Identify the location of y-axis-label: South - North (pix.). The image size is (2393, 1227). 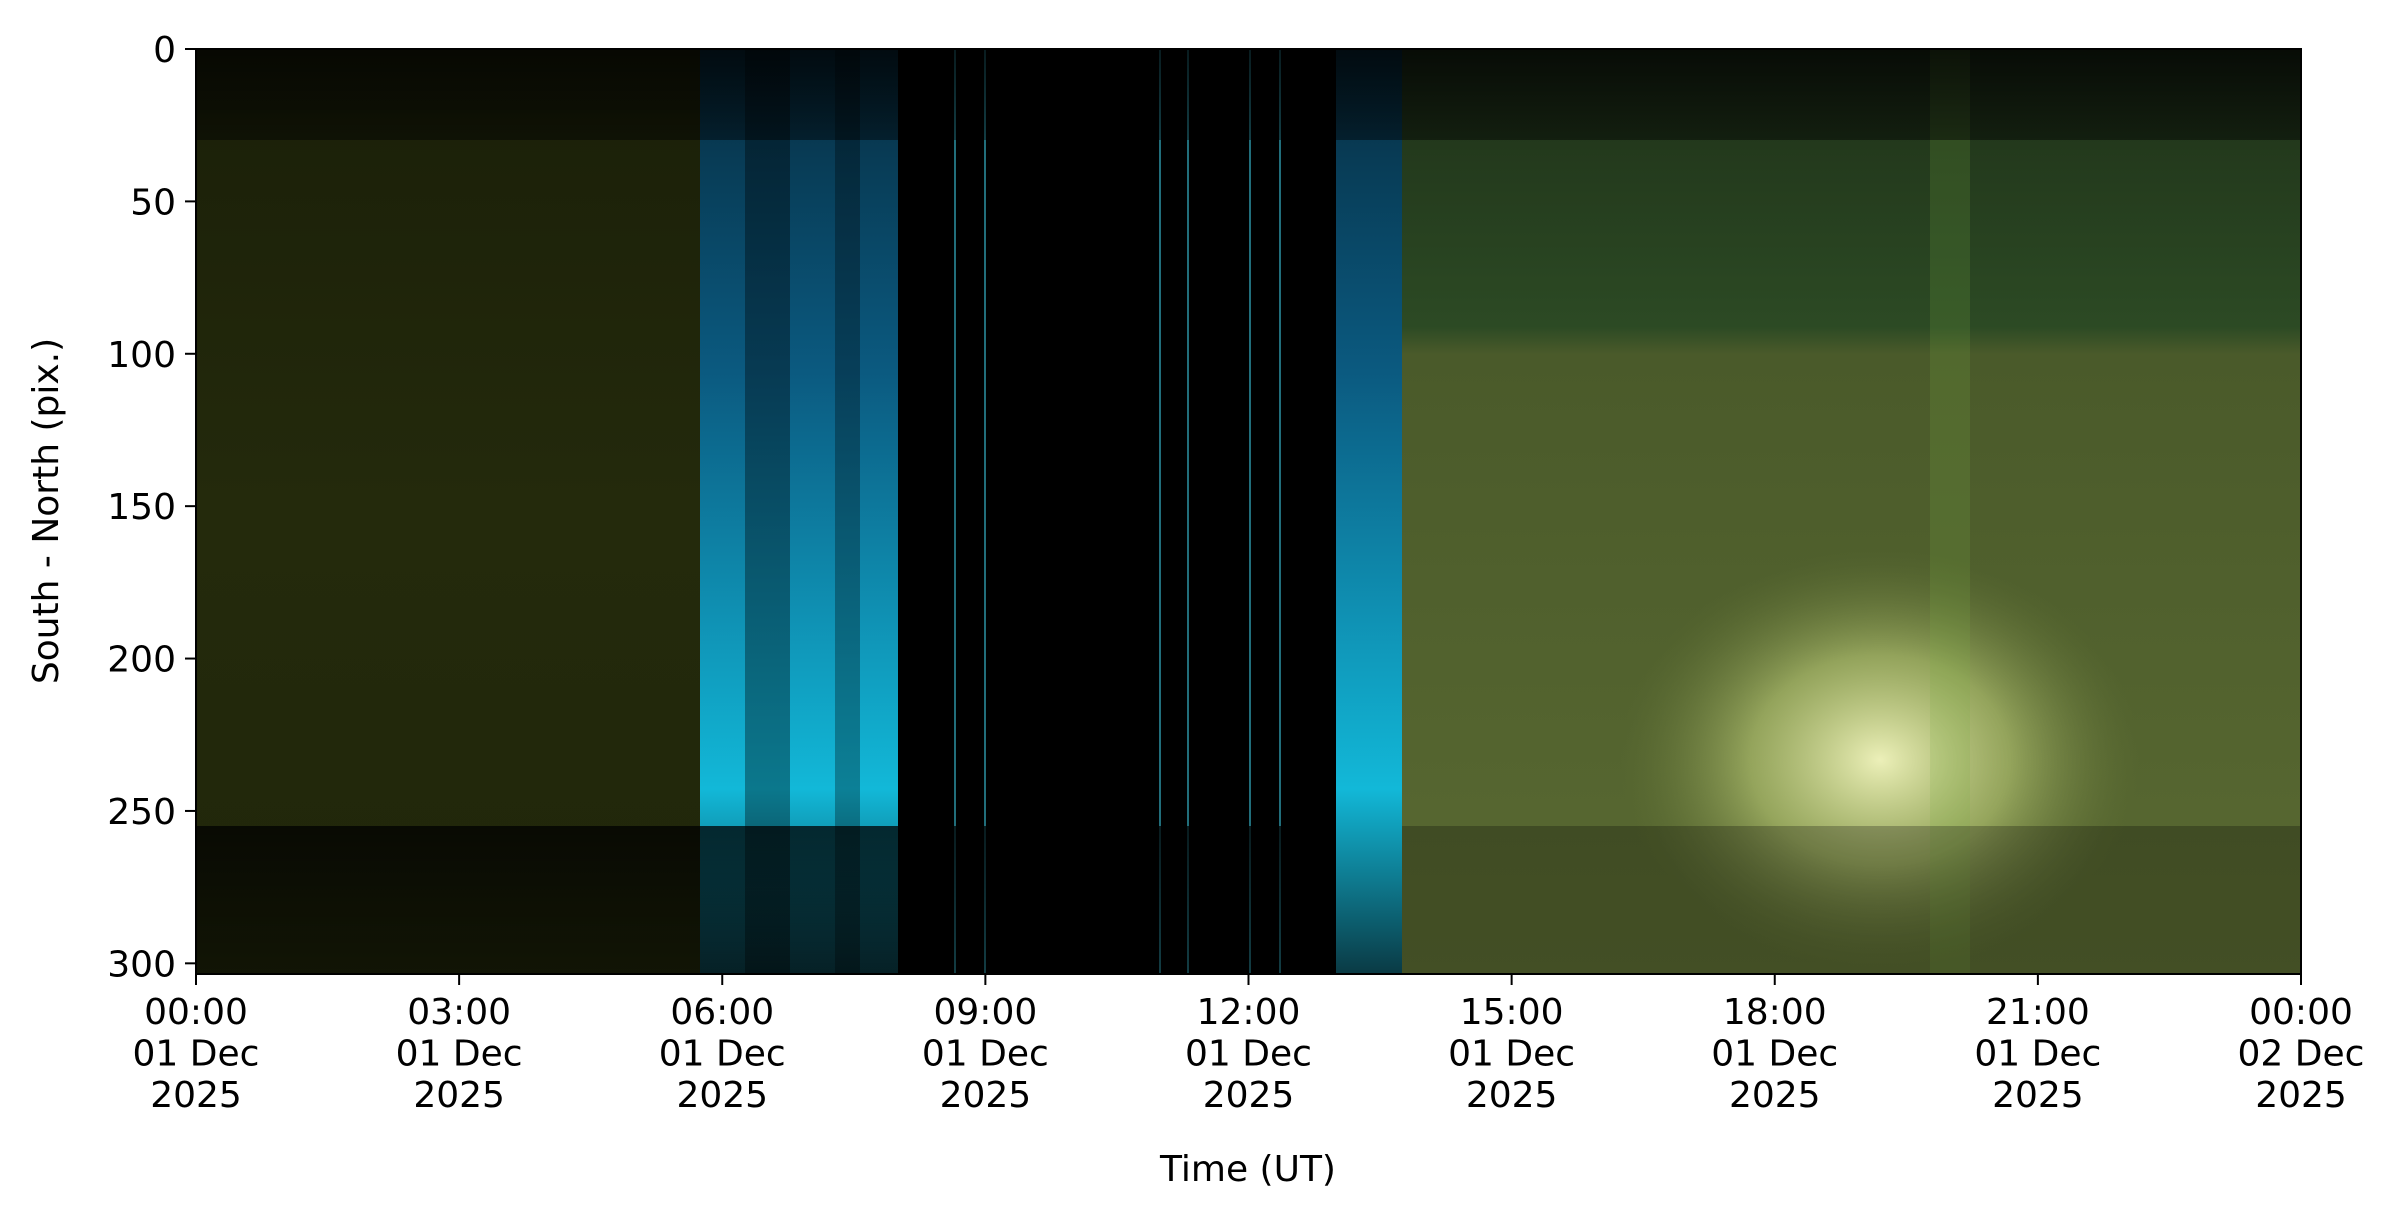
(46, 511).